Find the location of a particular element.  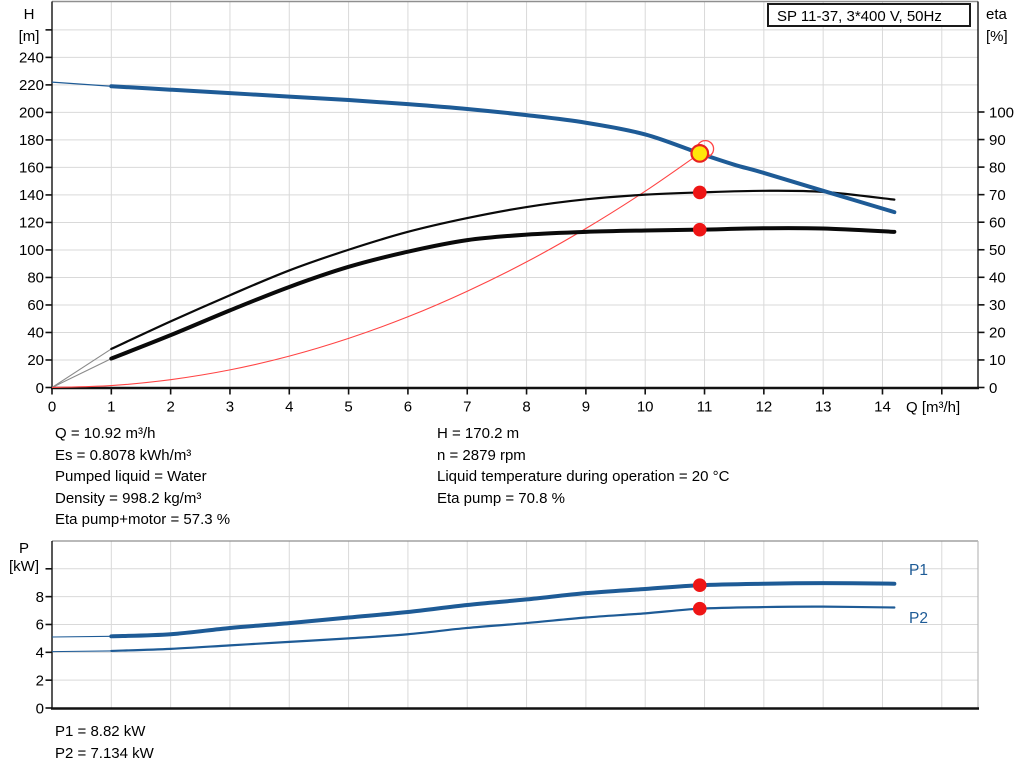

p1-curve is located at coordinates (503, 610).